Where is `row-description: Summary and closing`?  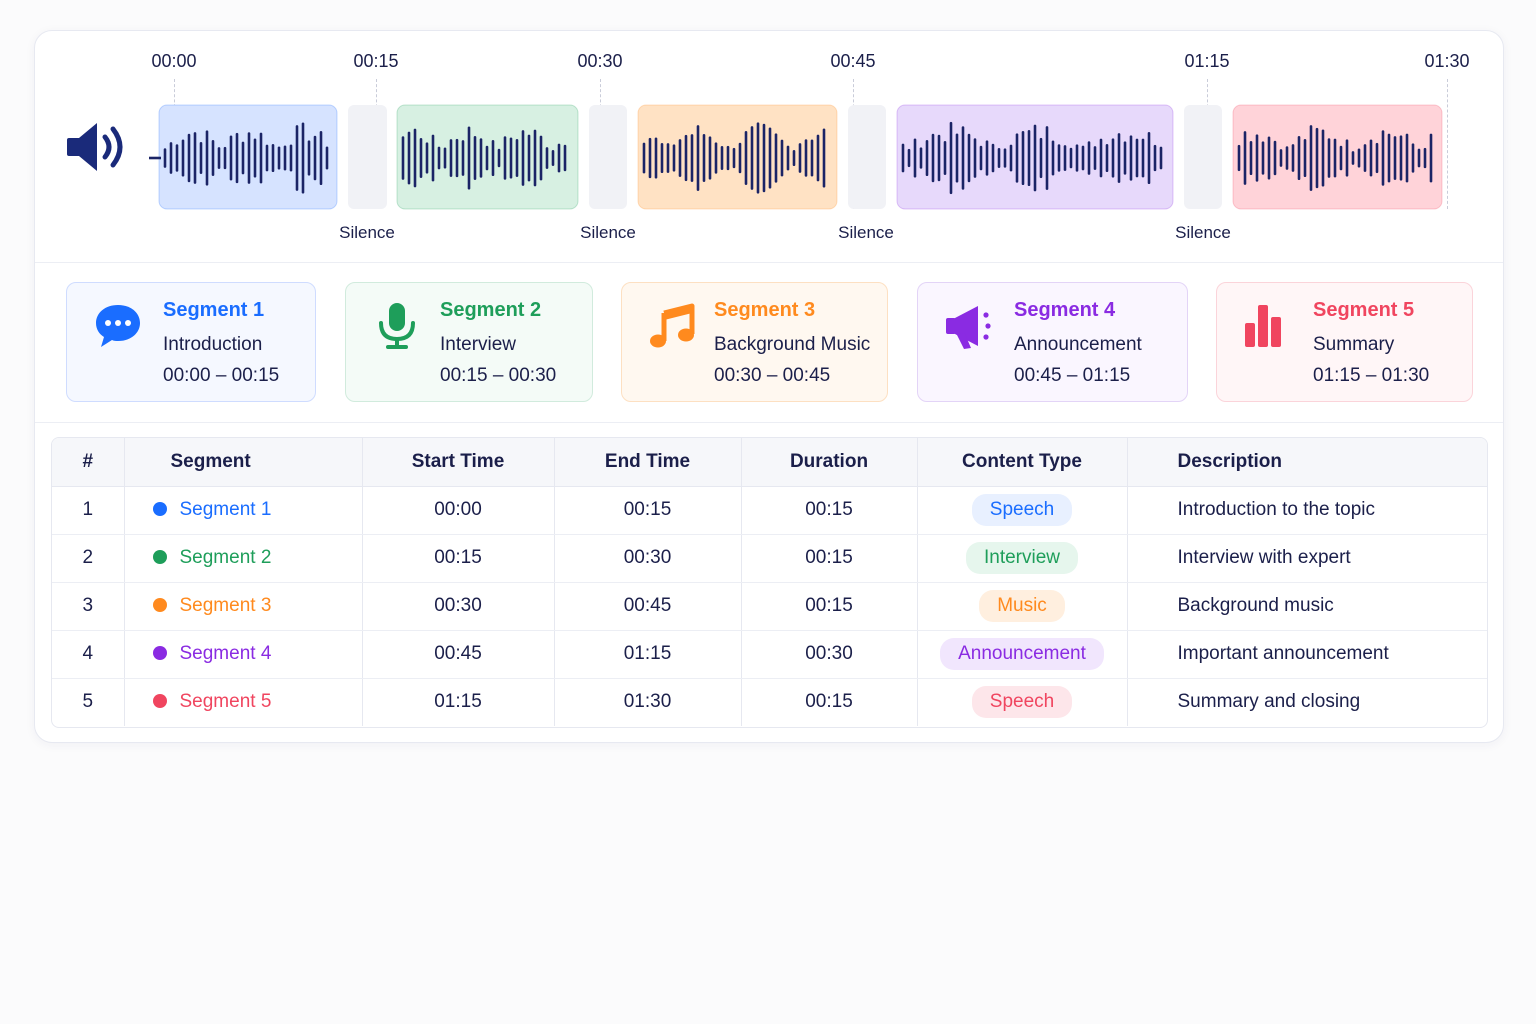 row-description: Summary and closing is located at coordinates (1269, 702).